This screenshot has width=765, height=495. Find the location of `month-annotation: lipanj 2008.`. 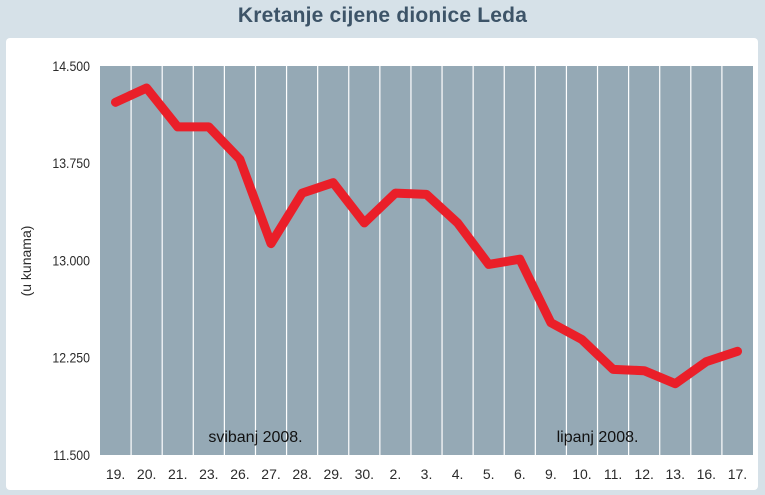

month-annotation: lipanj 2008. is located at coordinates (598, 437).